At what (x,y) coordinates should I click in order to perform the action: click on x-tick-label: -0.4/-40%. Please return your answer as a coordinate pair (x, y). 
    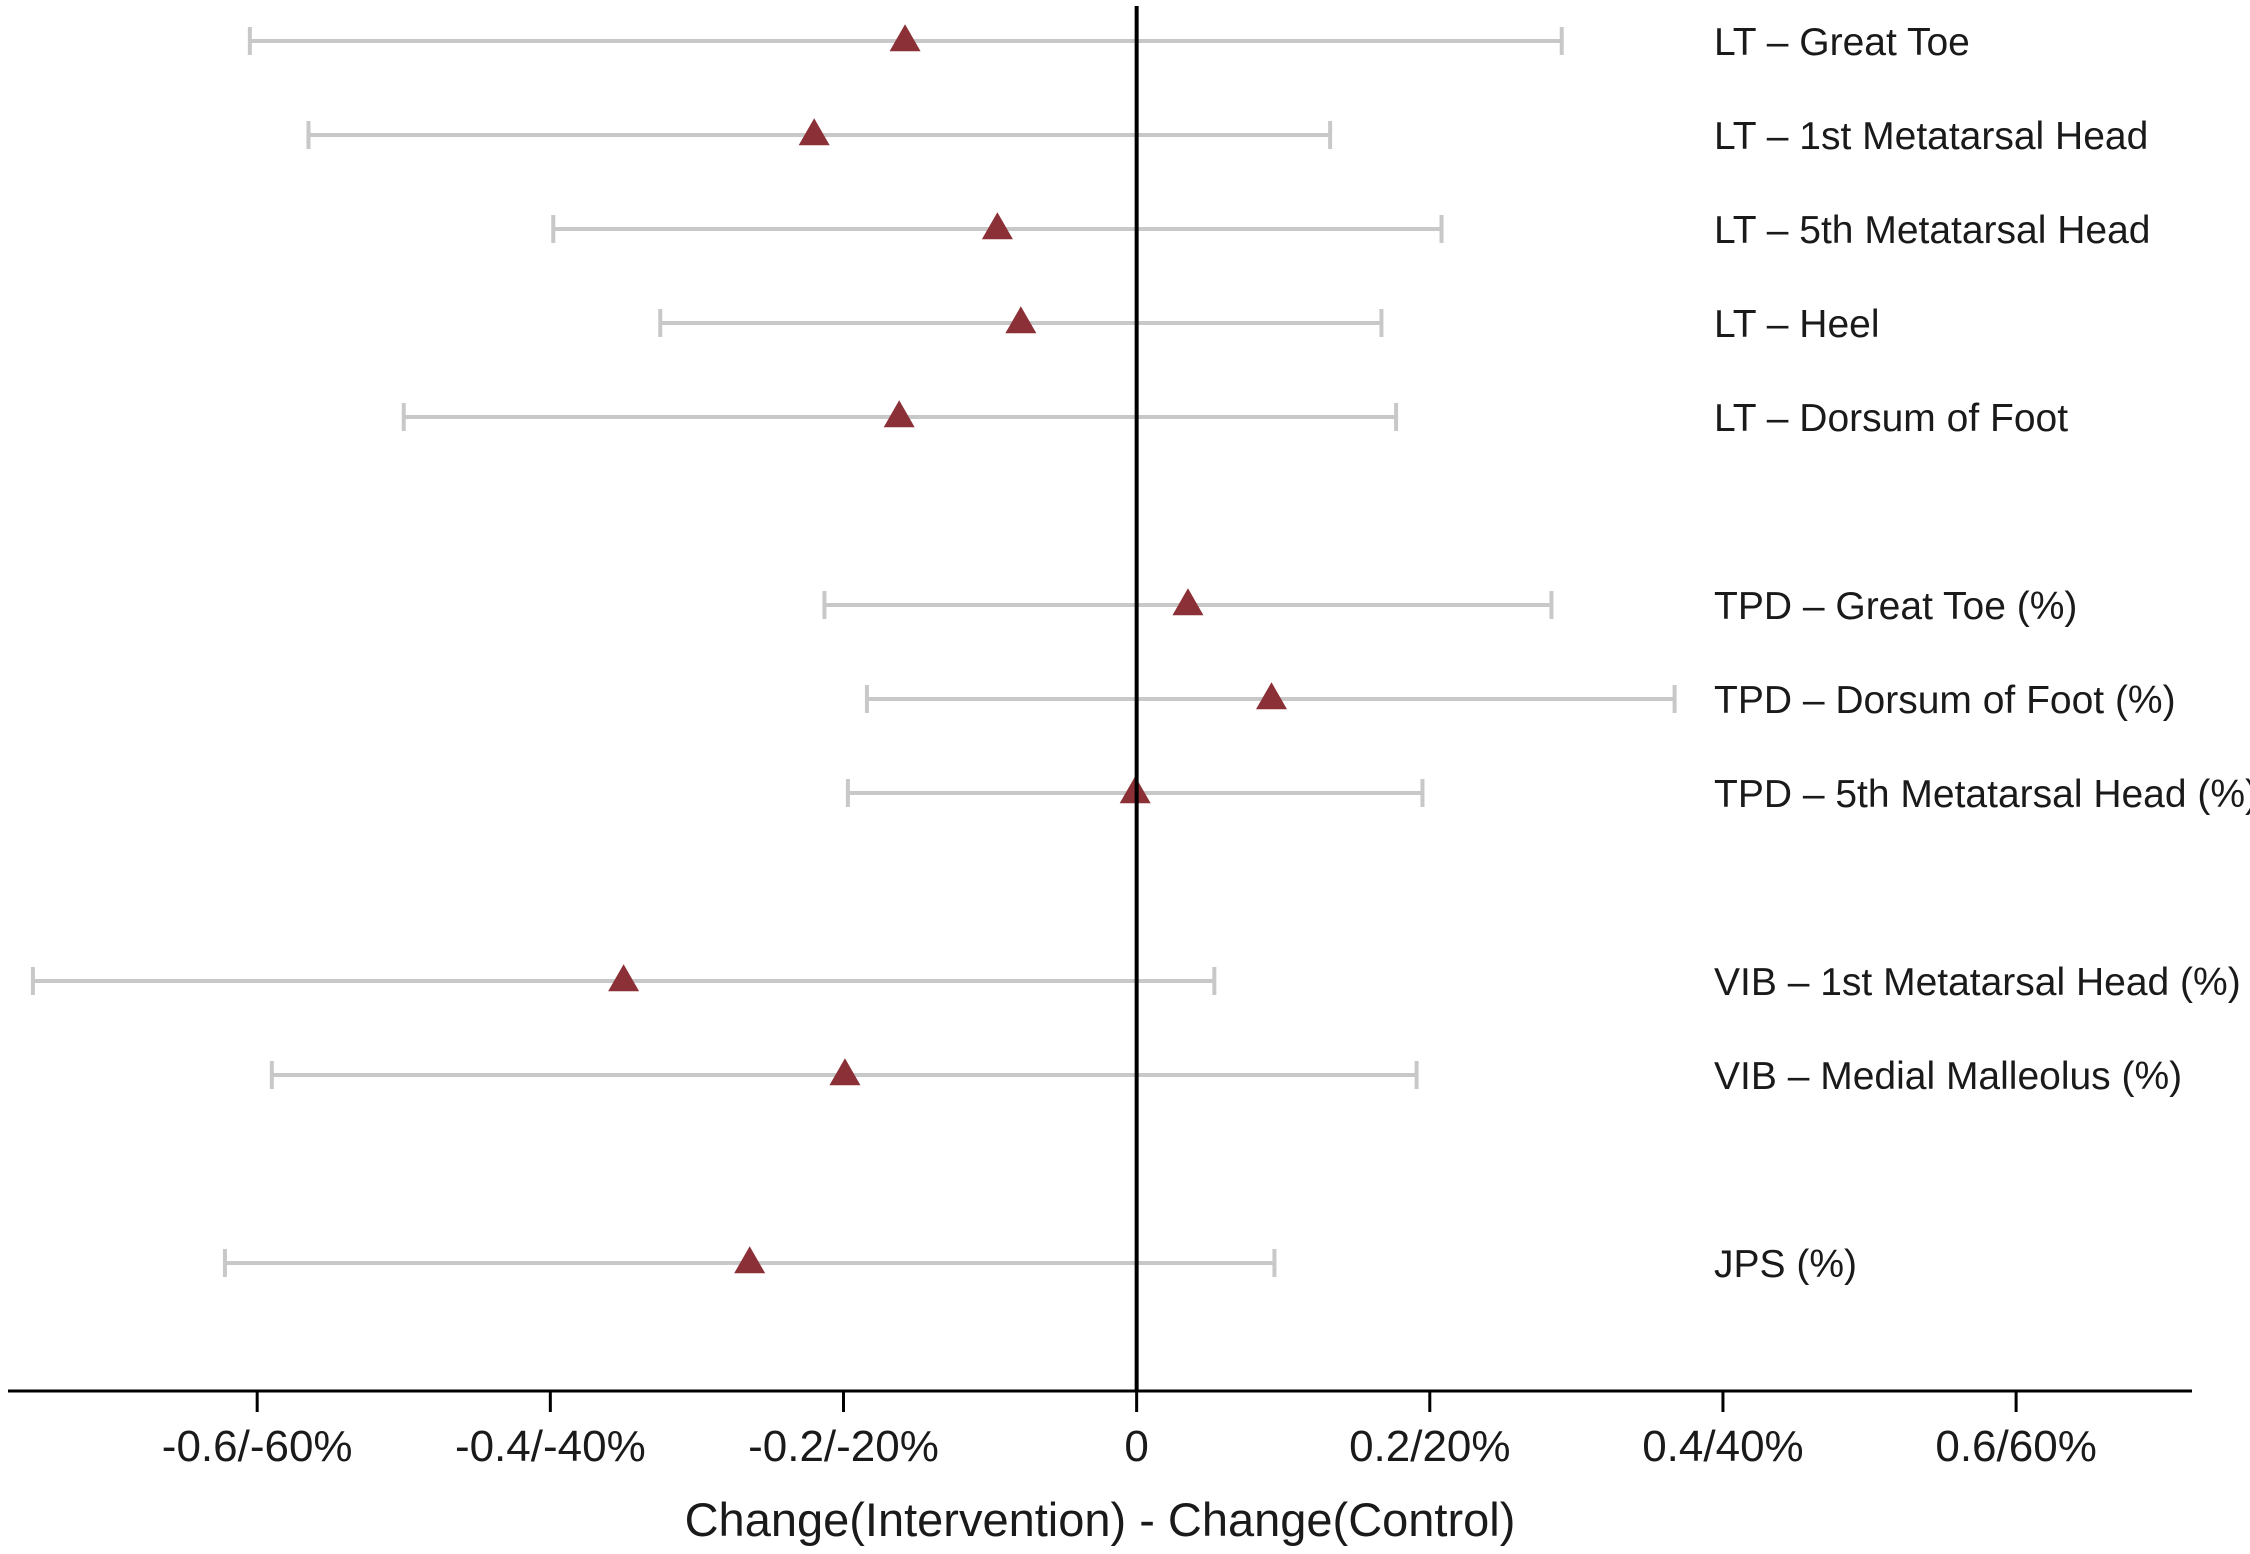
    Looking at the image, I should click on (550, 1446).